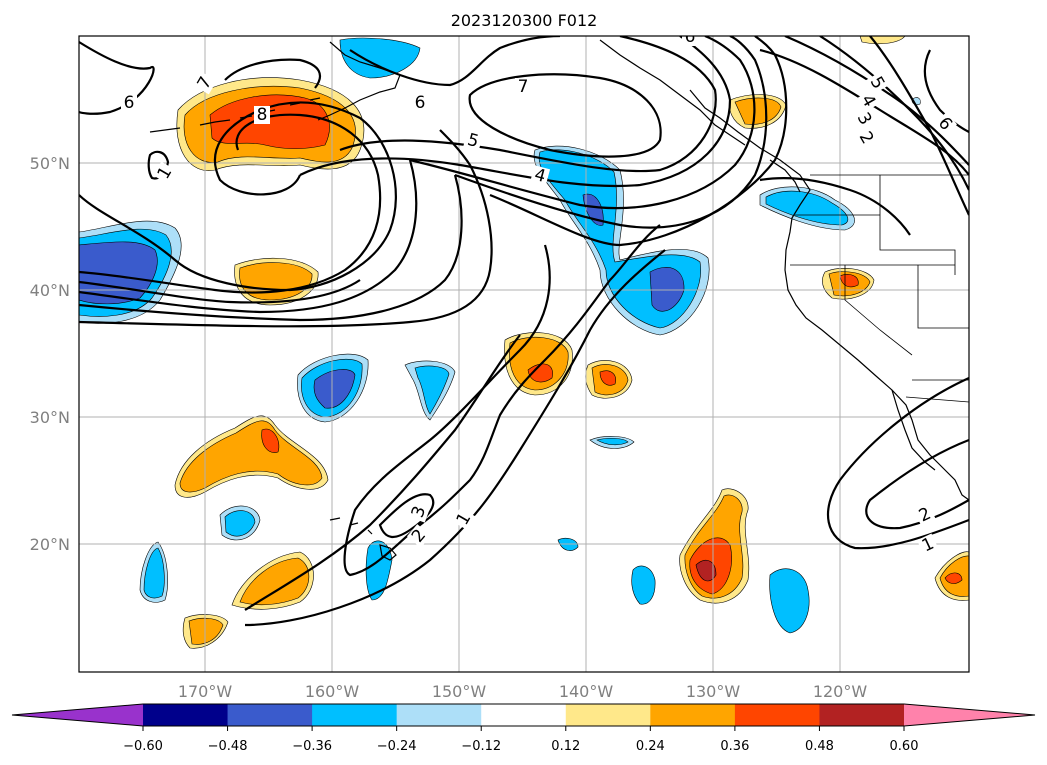 Image resolution: width=1047 pixels, height=765 pixels. What do you see at coordinates (565, 746) in the screenshot?
I see `colorbar-tick-label: 0.12` at bounding box center [565, 746].